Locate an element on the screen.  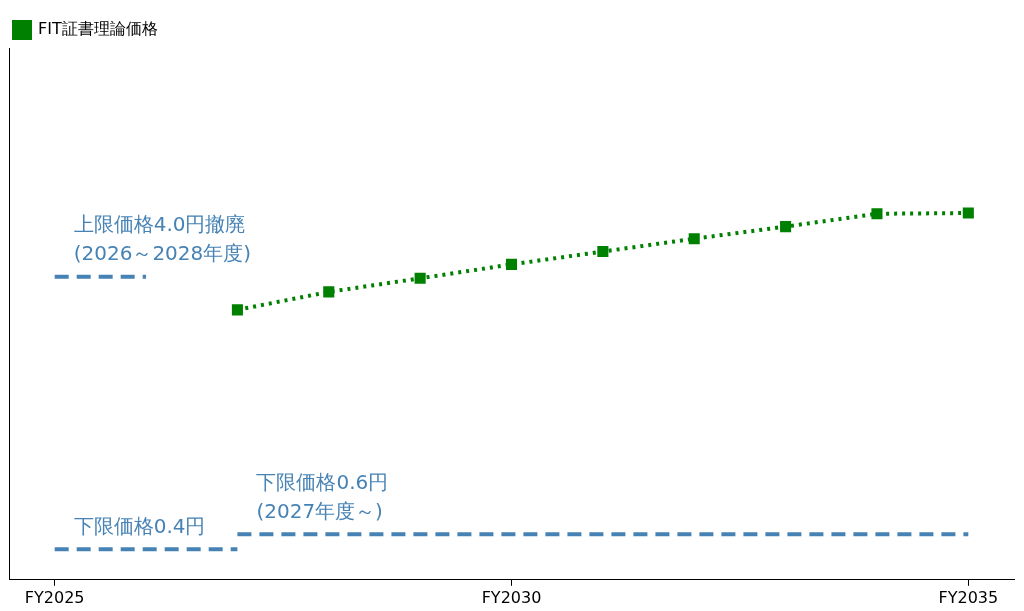
x-tick-label: FY2025 is located at coordinates (54, 597).